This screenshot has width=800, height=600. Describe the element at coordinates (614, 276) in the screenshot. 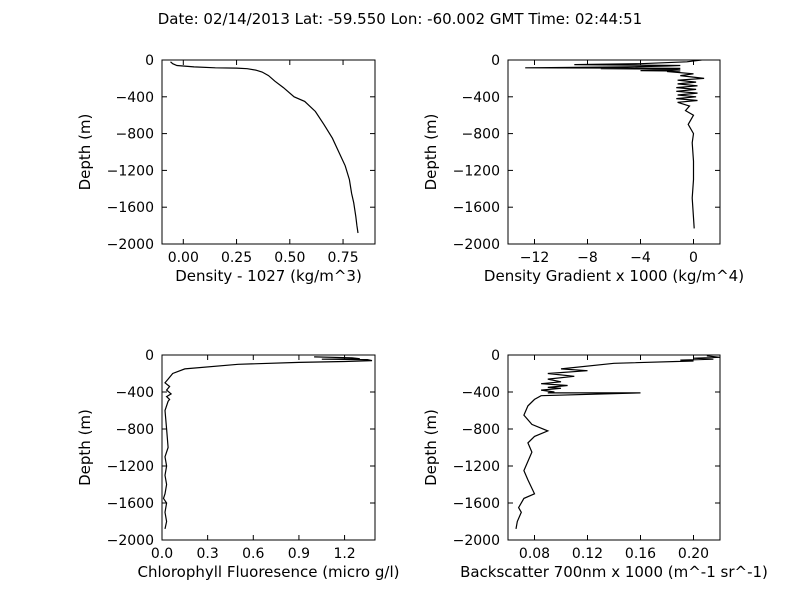

I see `x-axis-label: Density Gradient x 1000 (kg/m^4)` at that location.